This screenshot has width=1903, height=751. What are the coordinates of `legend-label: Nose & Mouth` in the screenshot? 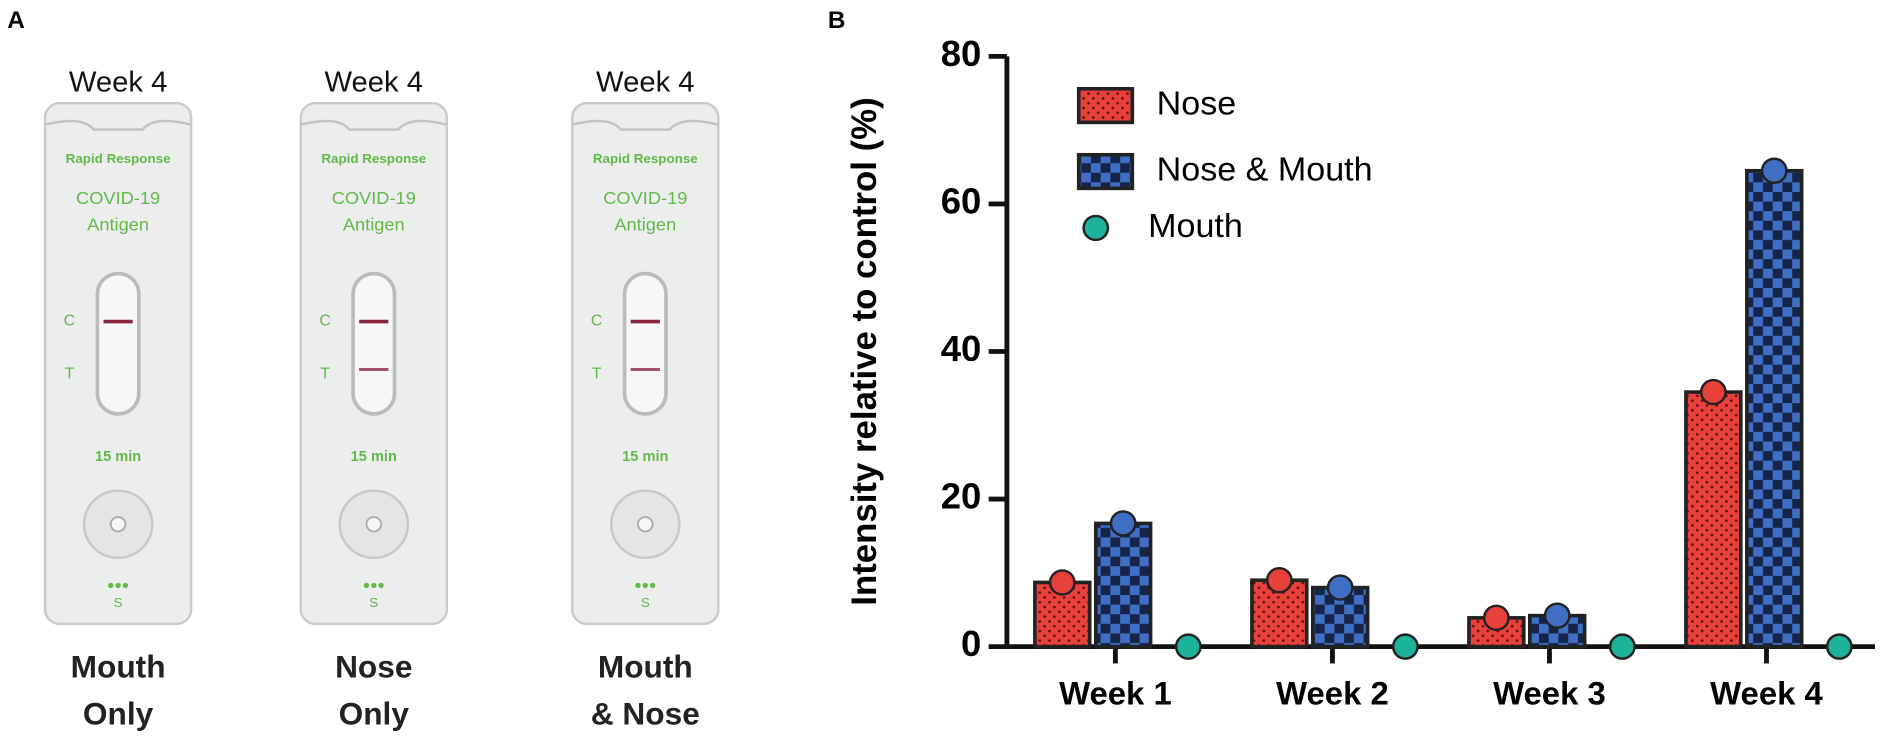 It's located at (1265, 170).